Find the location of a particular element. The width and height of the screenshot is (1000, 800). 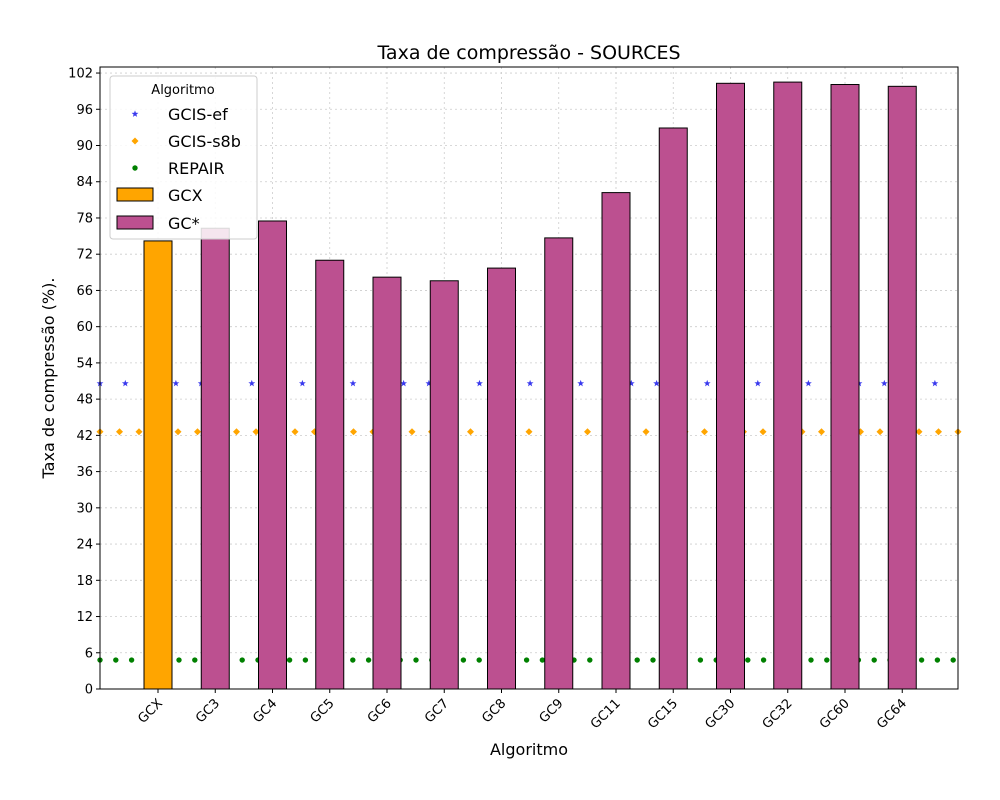

x-tick-label: GC60 is located at coordinates (835, 714).